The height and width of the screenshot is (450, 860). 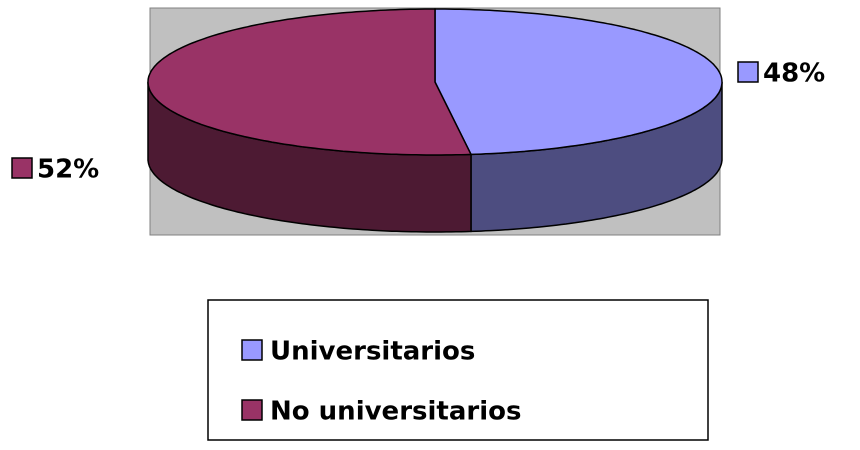 I want to click on data-label: 48%, so click(x=794, y=74).